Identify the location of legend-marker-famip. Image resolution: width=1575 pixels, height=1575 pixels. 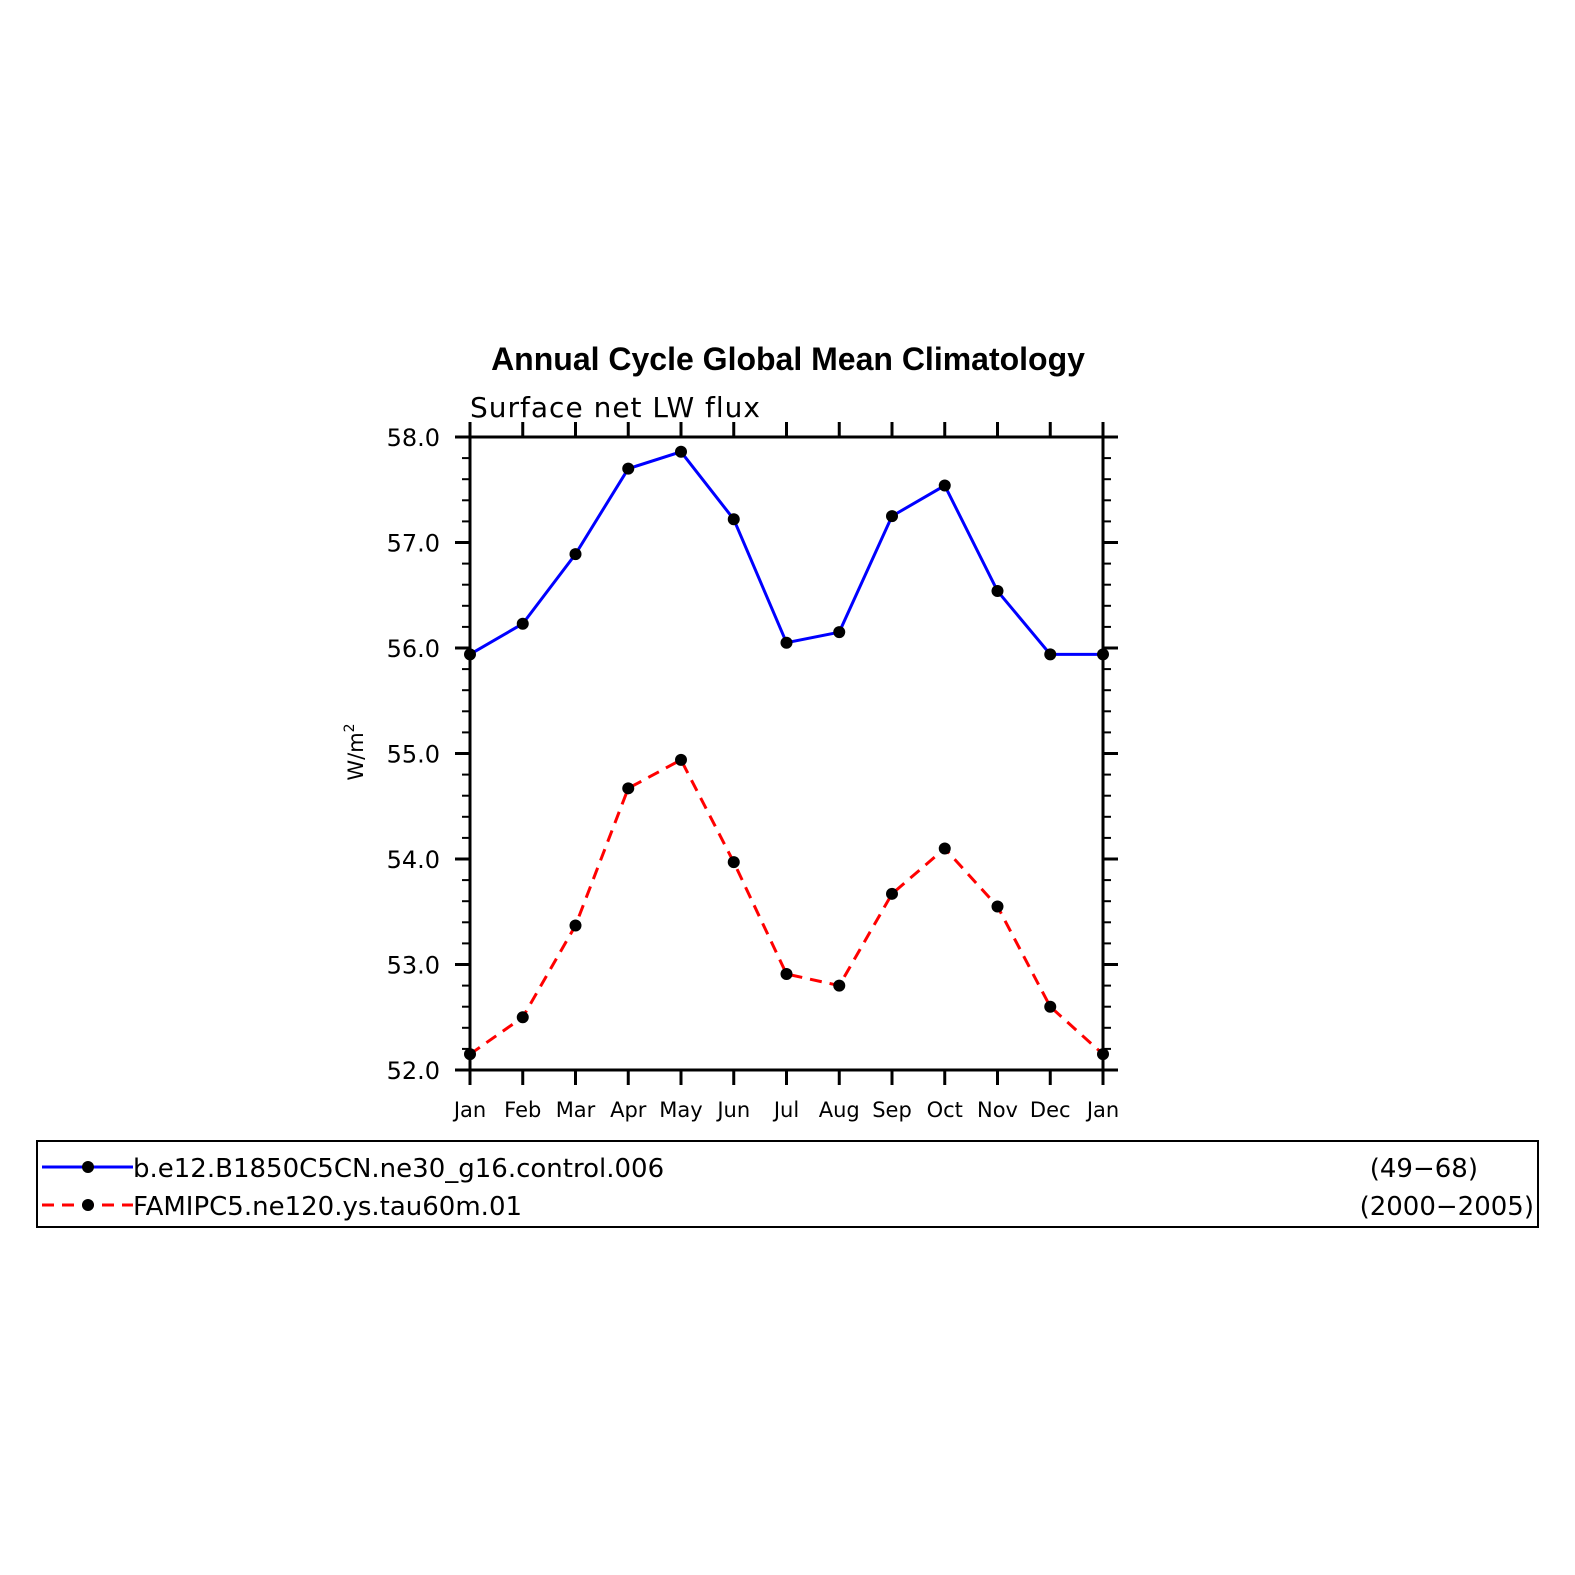
(88, 1205).